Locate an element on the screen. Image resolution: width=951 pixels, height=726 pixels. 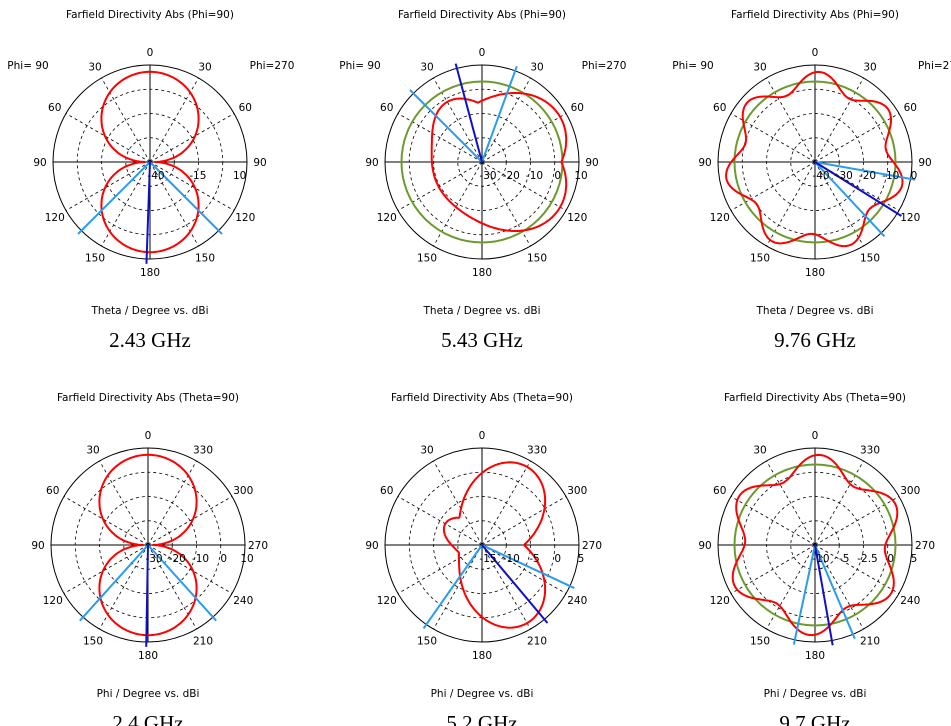
frequency-label: 9.76 GHz is located at coordinates (815, 340).